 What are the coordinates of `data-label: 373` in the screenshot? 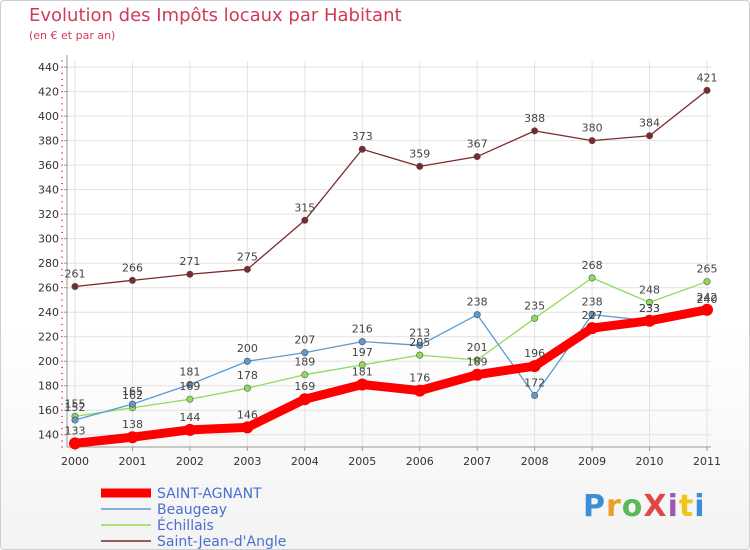 It's located at (362, 136).